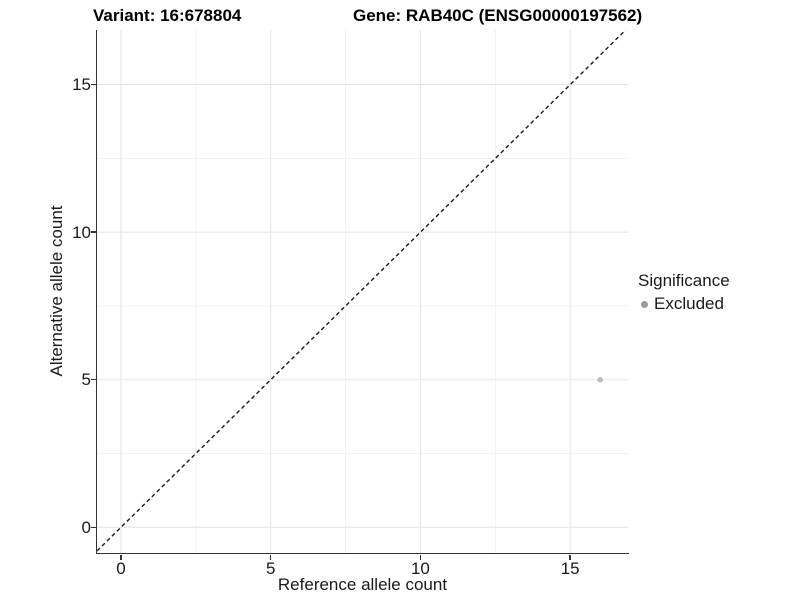 Image resolution: width=800 pixels, height=600 pixels. I want to click on plot-title-variant: Variant: 16:678804, so click(167, 15).